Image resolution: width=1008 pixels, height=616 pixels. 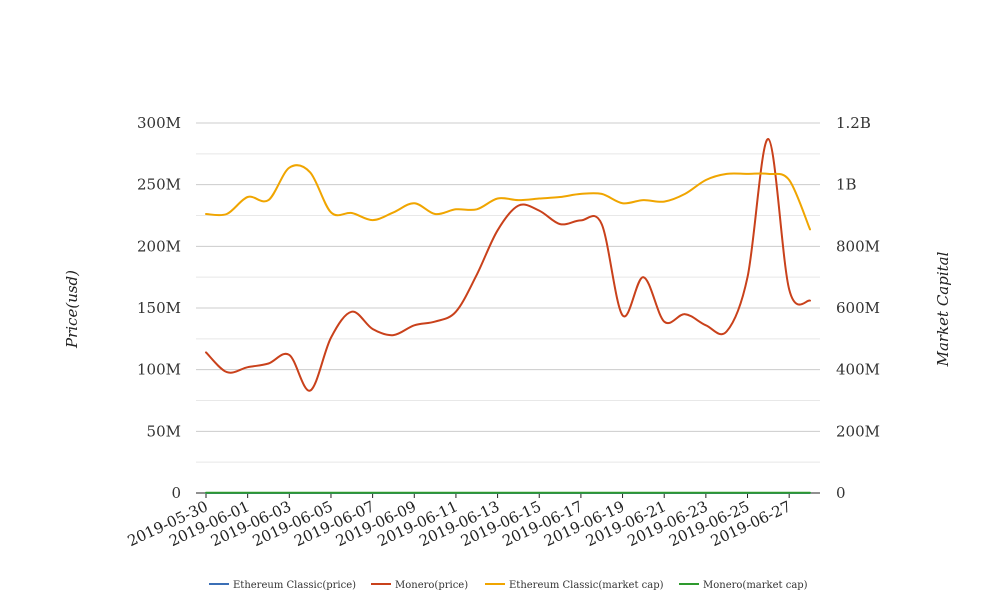 What do you see at coordinates (846, 185) in the screenshot?
I see `y-right-tick-label: 1B` at bounding box center [846, 185].